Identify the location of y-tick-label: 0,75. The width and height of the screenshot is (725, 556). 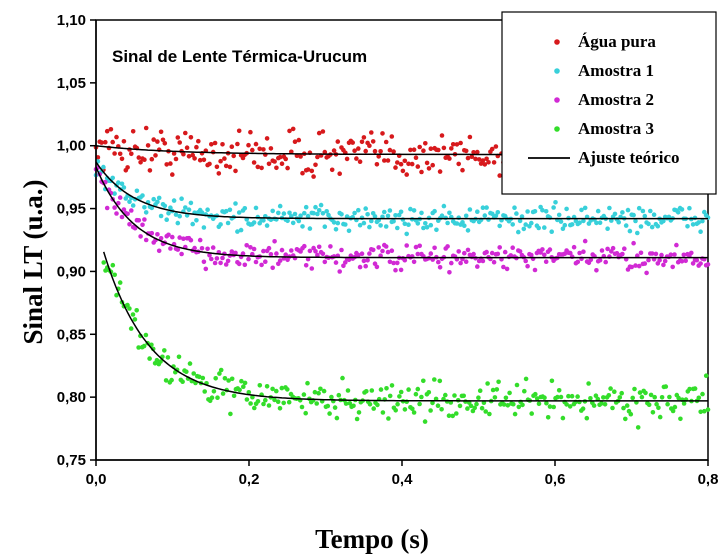
(71, 460).